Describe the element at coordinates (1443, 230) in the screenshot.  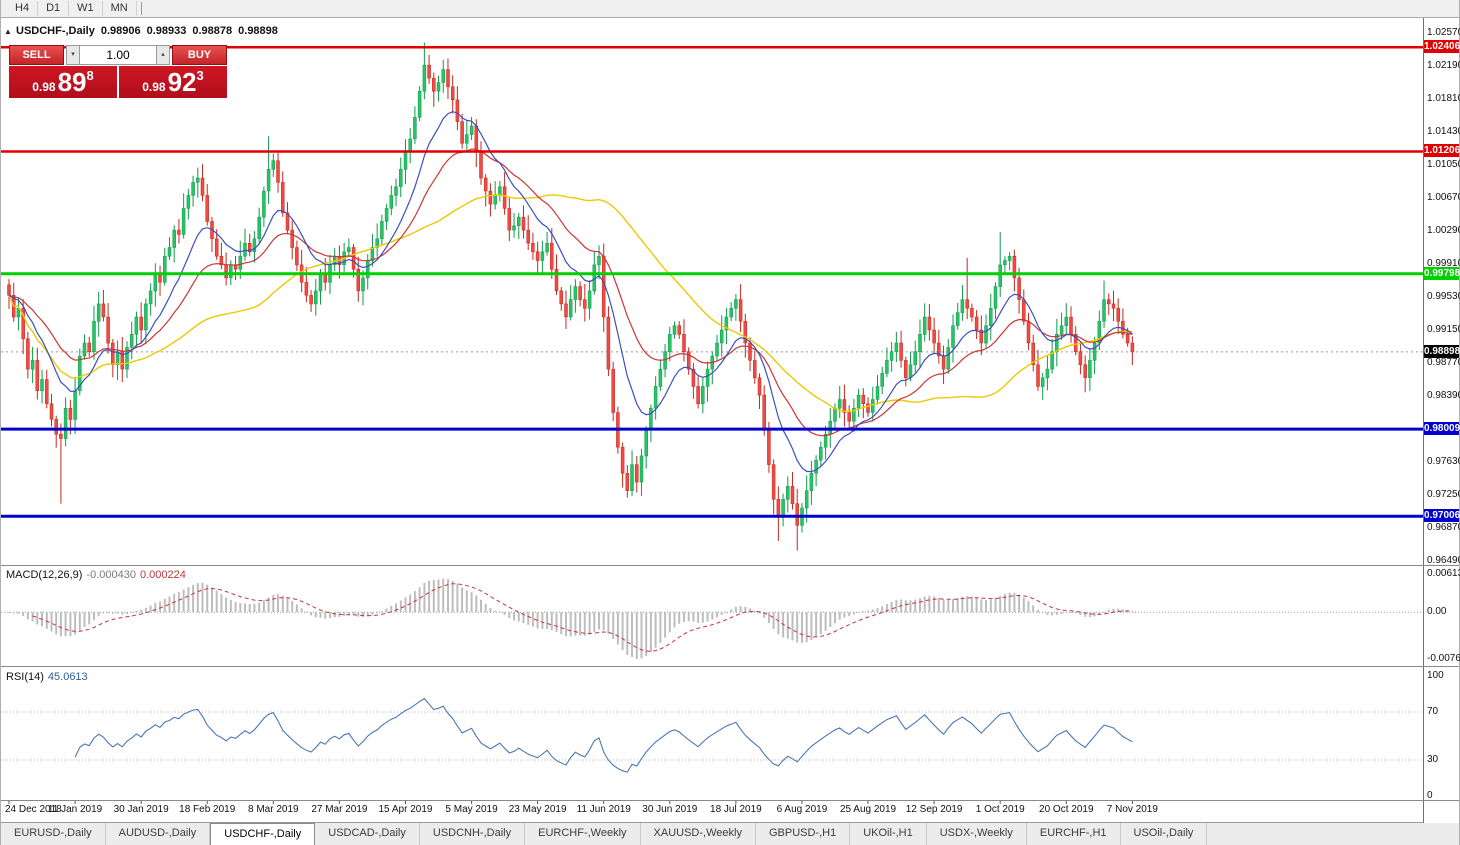
I see `price-tick-1.00290: 1.00290` at that location.